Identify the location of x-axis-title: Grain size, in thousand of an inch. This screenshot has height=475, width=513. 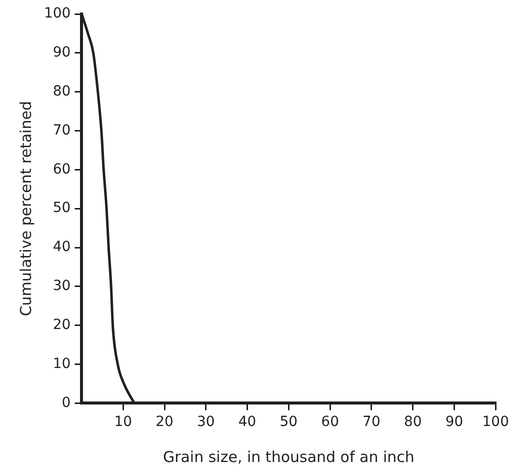
(288, 457).